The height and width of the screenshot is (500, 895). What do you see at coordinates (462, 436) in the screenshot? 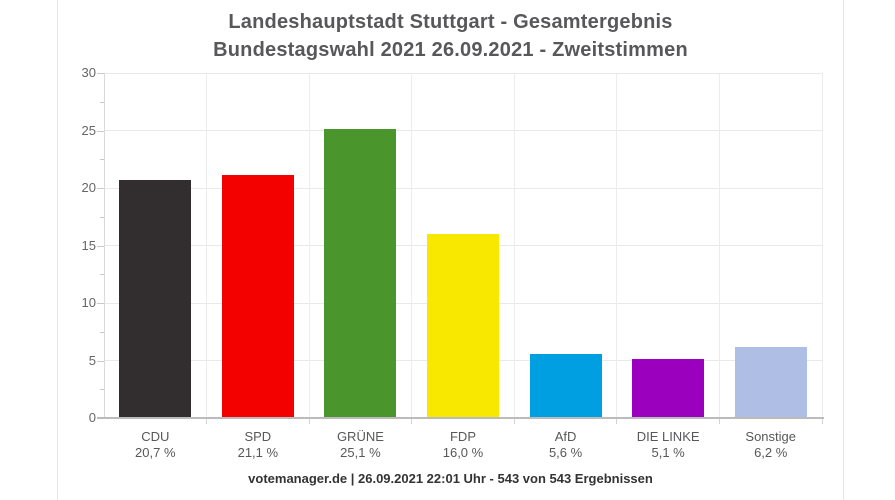
I see `category-name-fdp: FDP` at bounding box center [462, 436].